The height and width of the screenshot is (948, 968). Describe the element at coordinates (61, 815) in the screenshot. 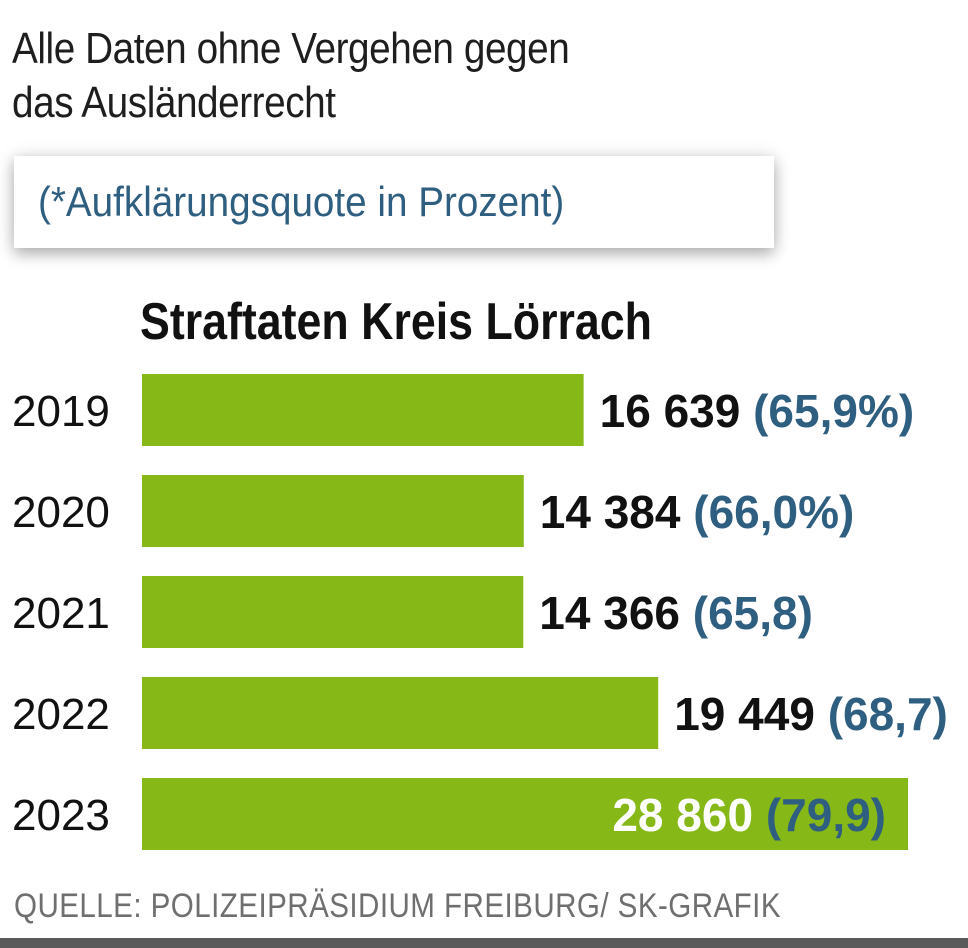

I see `year-label-2023: 2023` at that location.